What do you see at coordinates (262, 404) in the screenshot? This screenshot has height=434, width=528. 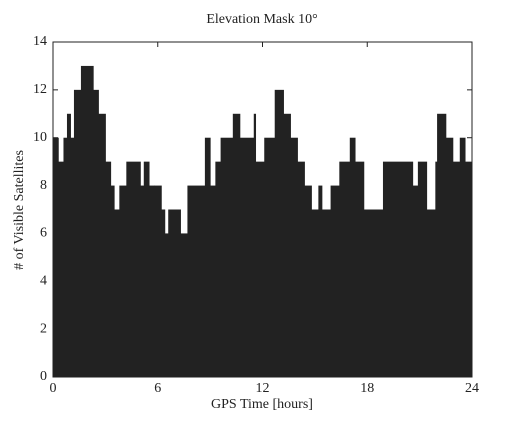 I see `x-axis-label: GPS Time [hours]` at bounding box center [262, 404].